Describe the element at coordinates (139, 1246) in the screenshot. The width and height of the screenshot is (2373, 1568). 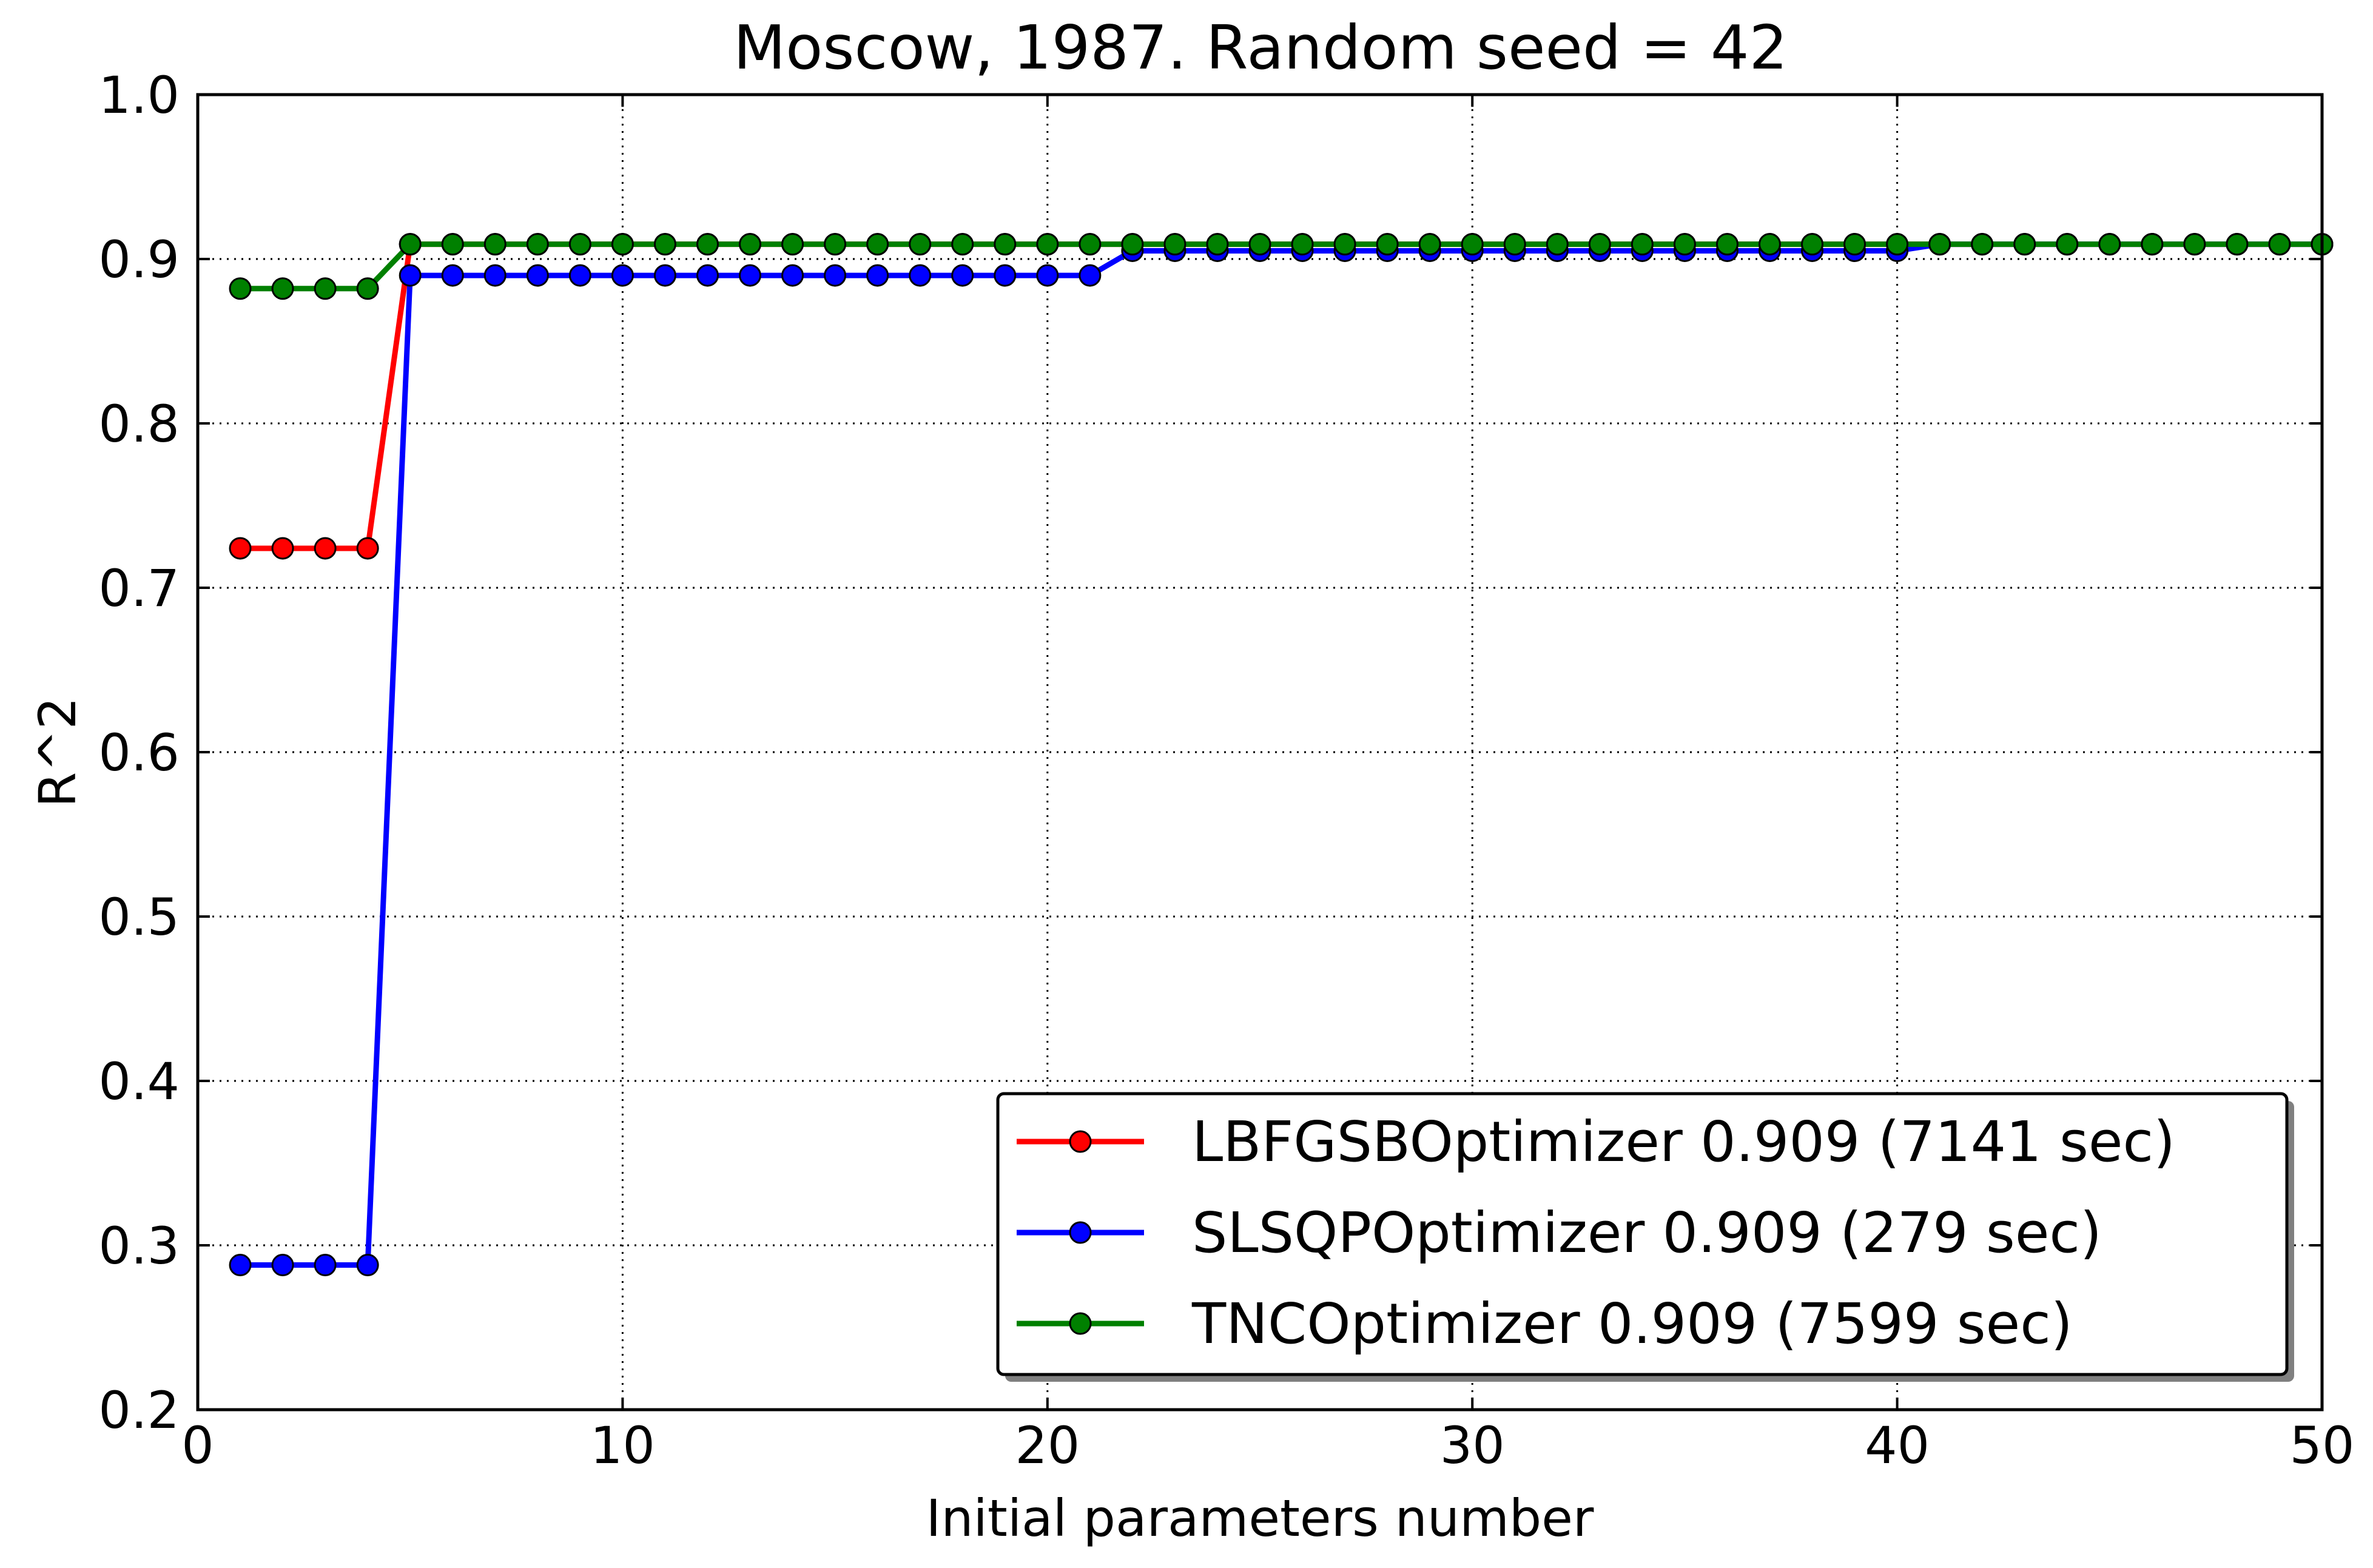
I see `y-tick-label: 0.3` at that location.